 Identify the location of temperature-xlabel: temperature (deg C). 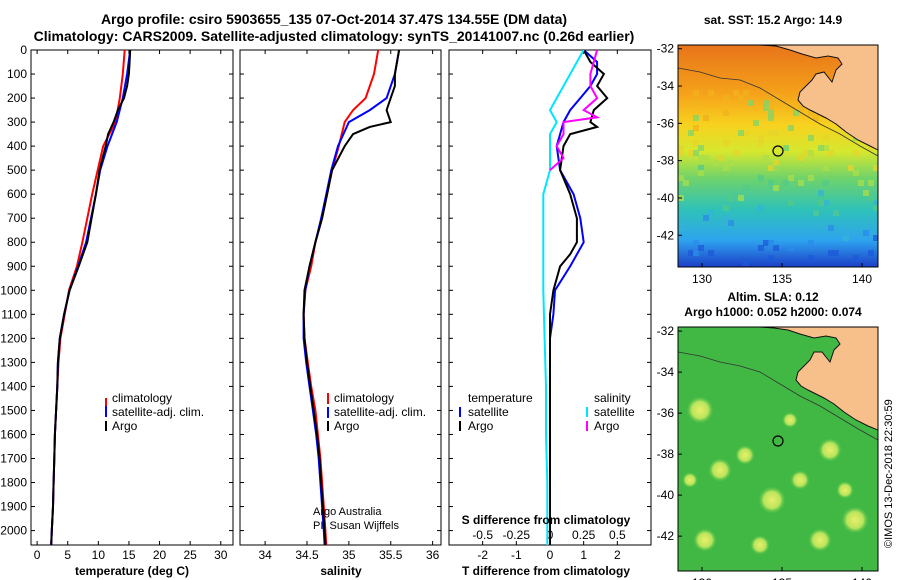
(132, 571).